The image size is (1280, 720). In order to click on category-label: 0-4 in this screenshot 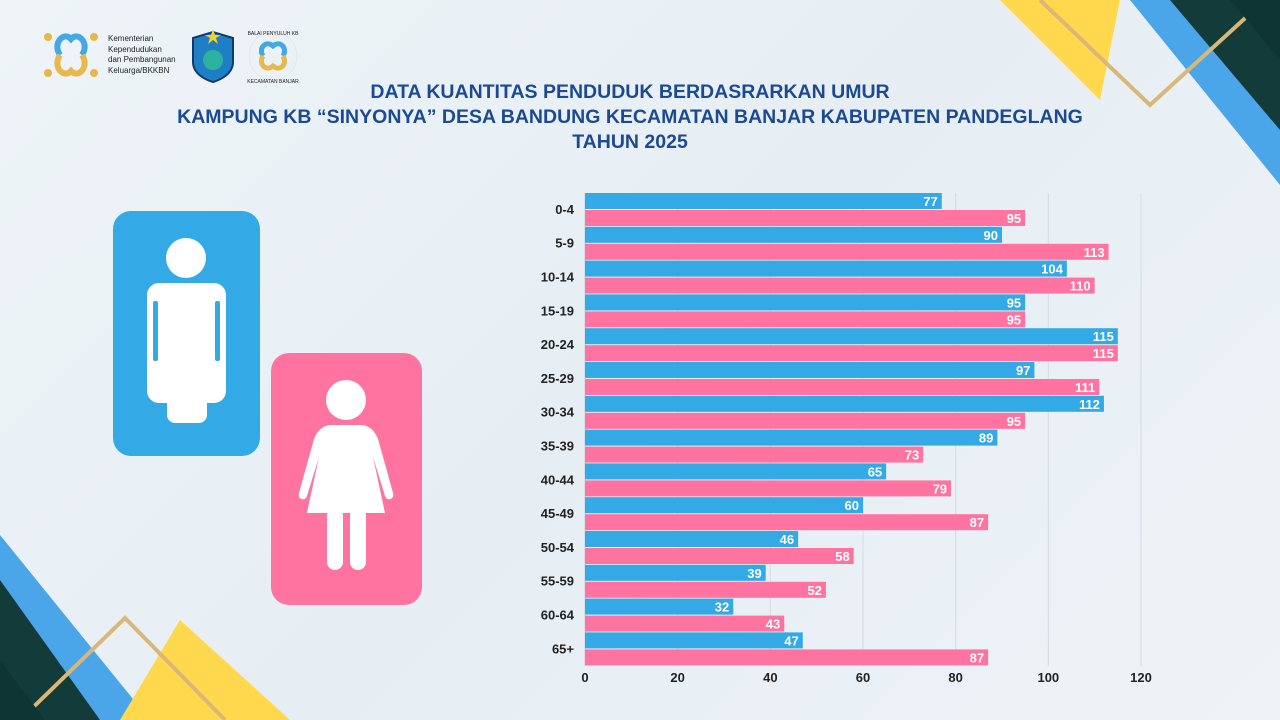, I will do `click(565, 209)`.